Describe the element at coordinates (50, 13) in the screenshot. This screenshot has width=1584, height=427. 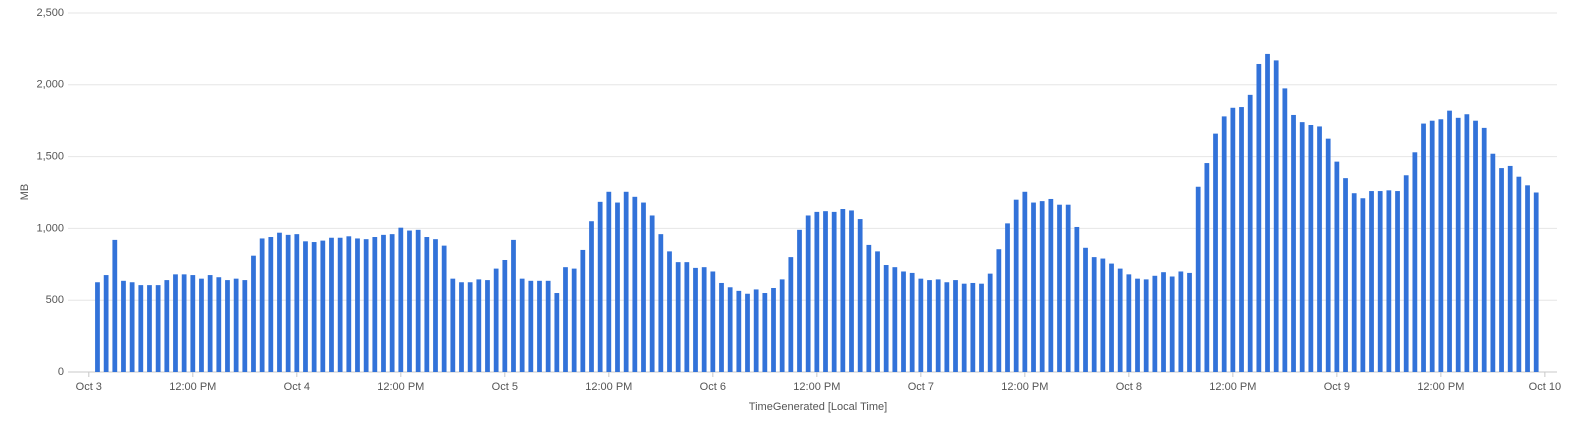
I see `y-tick-label: 2,500` at that location.